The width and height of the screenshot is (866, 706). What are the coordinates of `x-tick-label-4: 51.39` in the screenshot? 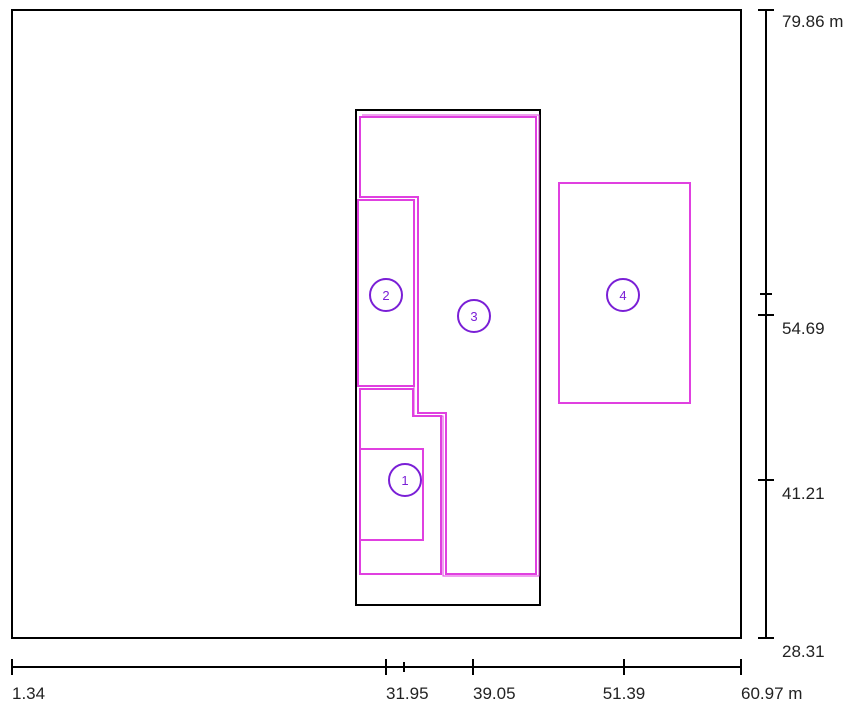 It's located at (624, 693).